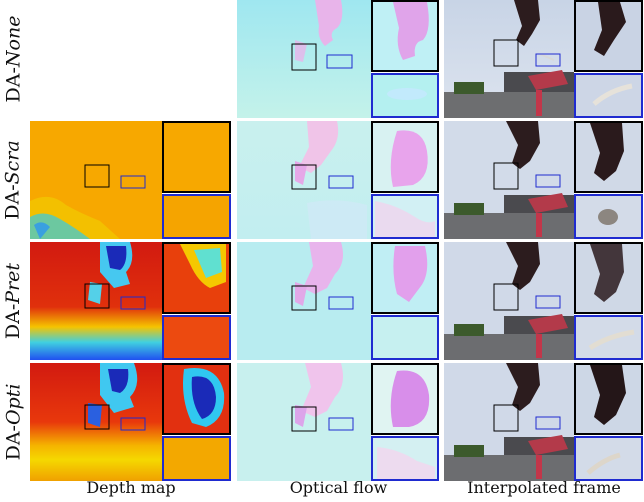 Image resolution: width=644 pixels, height=502 pixels. What do you see at coordinates (131, 422) in the screenshot?
I see `depth-map-opti` at bounding box center [131, 422].